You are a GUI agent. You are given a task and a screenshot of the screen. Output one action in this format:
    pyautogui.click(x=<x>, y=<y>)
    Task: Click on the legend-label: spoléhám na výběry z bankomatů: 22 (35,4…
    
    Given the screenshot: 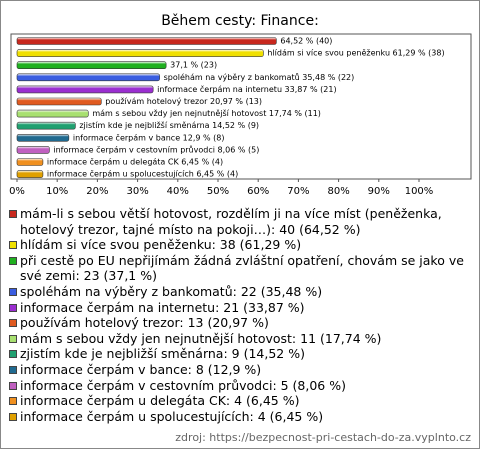 What is the action you would take?
    pyautogui.click(x=171, y=291)
    